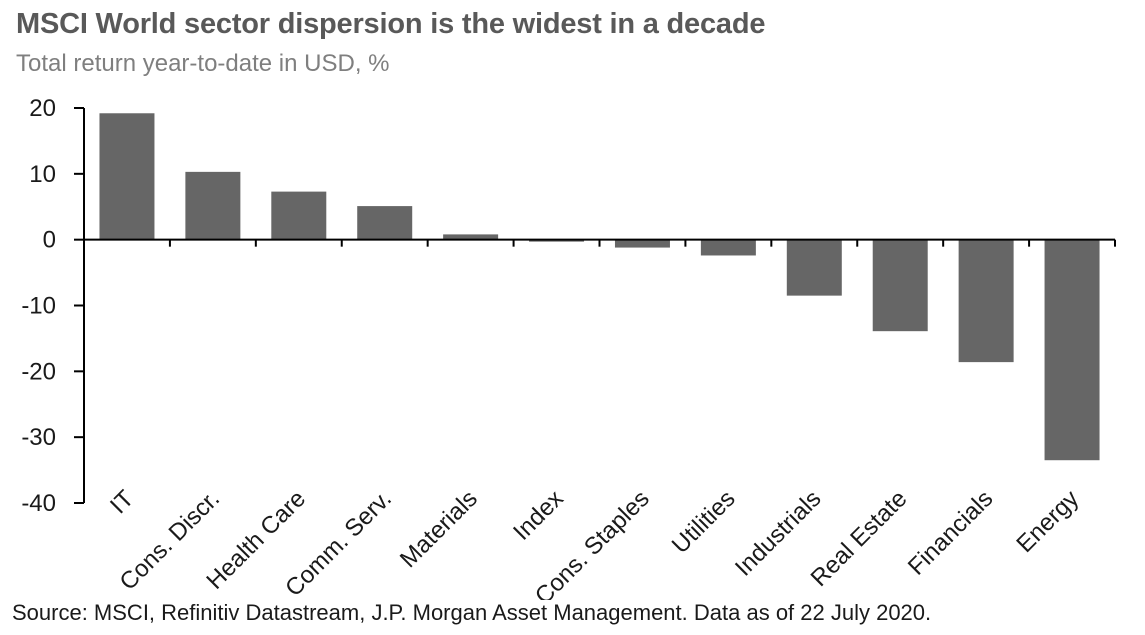  What do you see at coordinates (213, 205) in the screenshot?
I see `bar-cons-discr` at bounding box center [213, 205].